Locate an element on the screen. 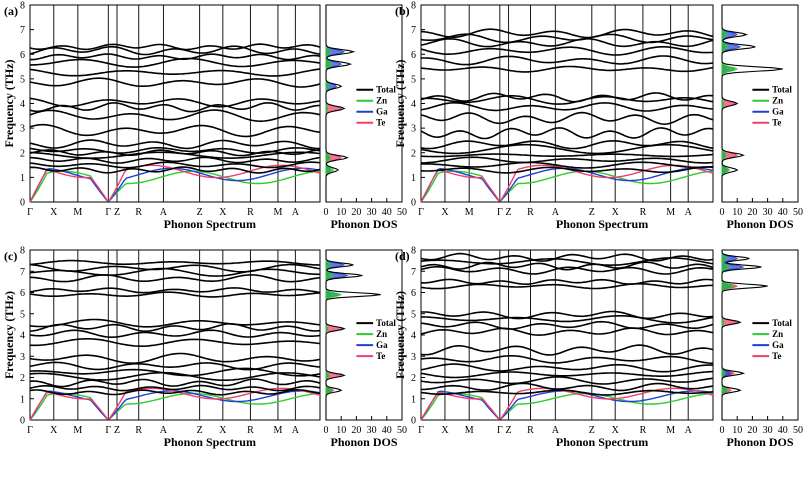  dos-total-curve is located at coordinates (340, 103).